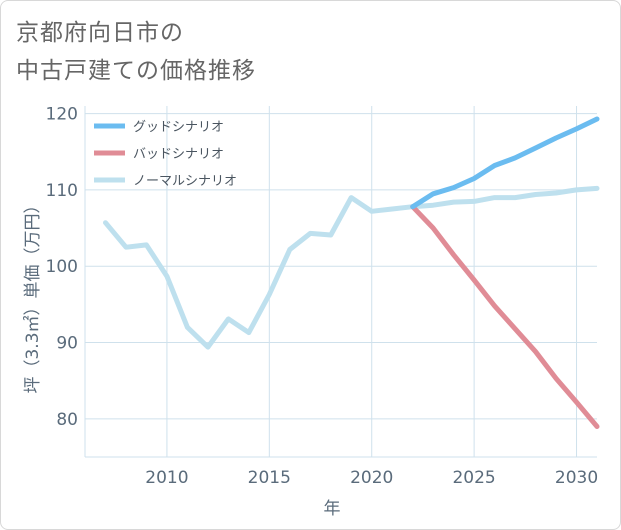 Image resolution: width=621 pixels, height=530 pixels. I want to click on legend-label: グッドシナリオ, so click(178, 127).